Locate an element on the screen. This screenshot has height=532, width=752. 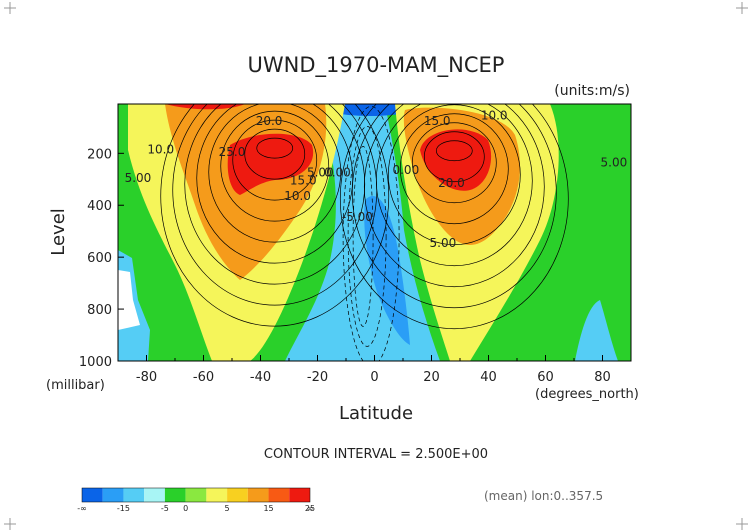
y-unit-label: (millibar) is located at coordinates (75, 385).